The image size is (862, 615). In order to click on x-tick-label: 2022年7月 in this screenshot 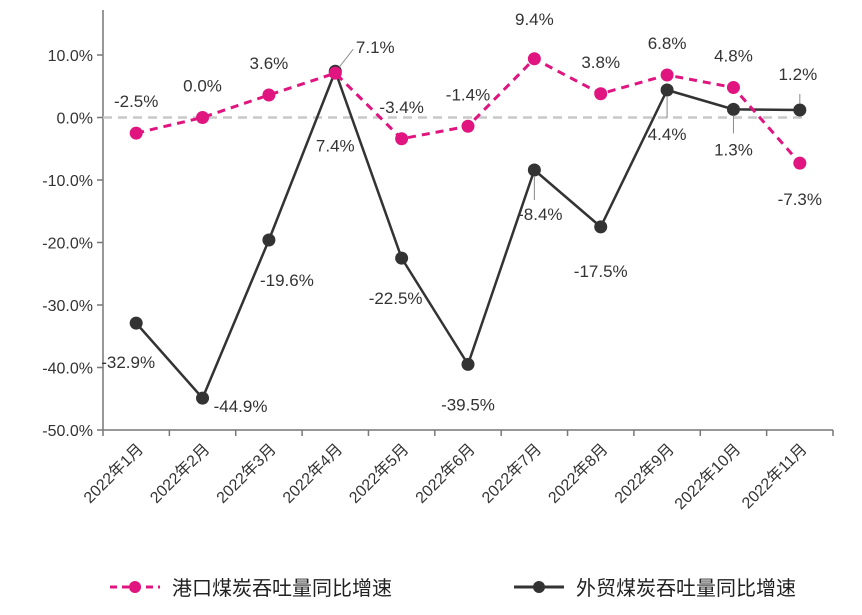, I will do `click(511, 473)`.